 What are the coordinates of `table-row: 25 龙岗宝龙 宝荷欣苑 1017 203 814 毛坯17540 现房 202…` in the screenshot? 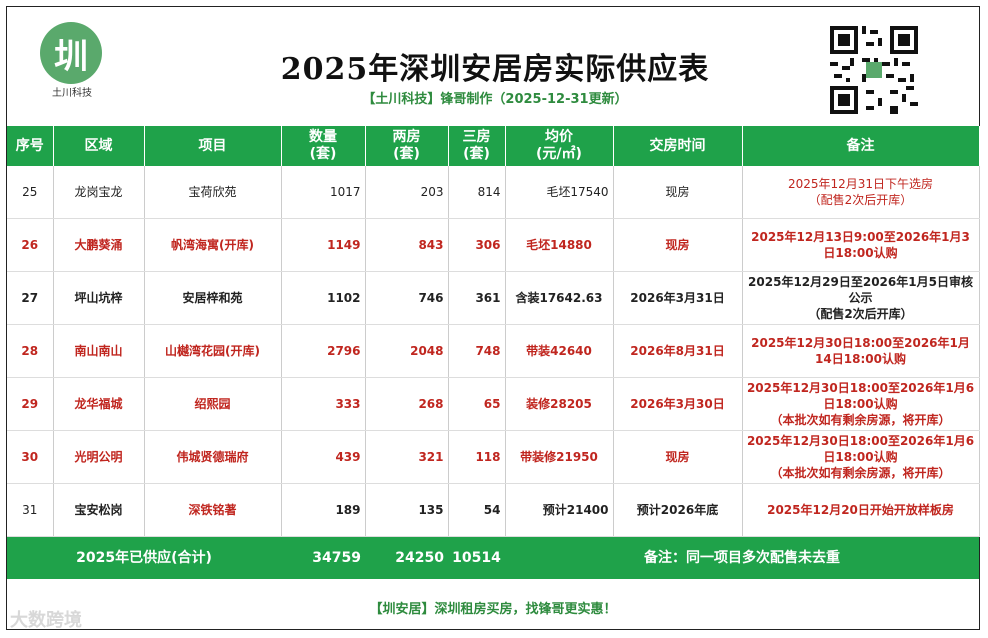 It's located at (493, 192).